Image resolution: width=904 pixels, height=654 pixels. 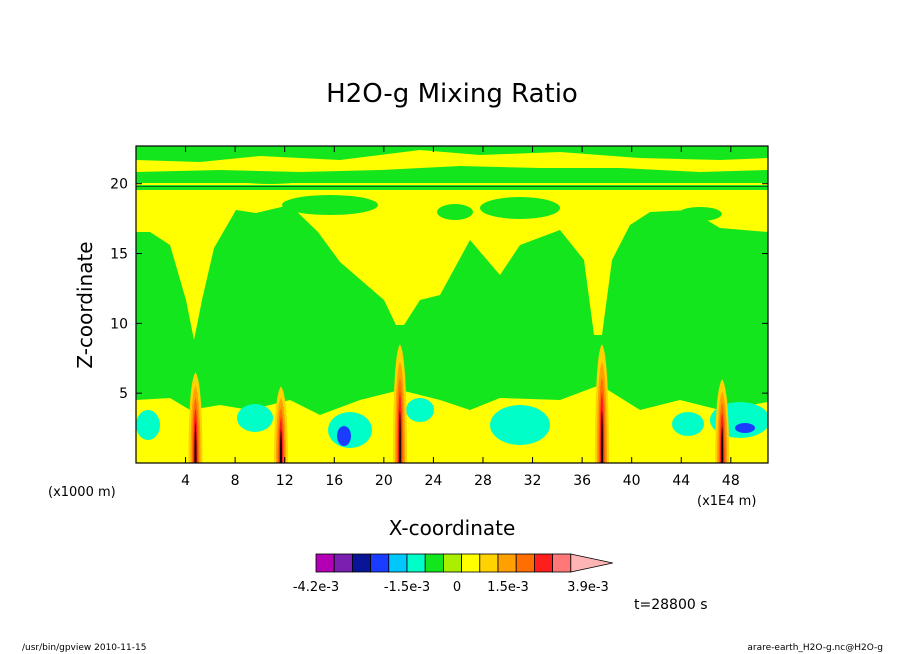 I want to click on x-tick-label: 20, so click(x=384, y=481).